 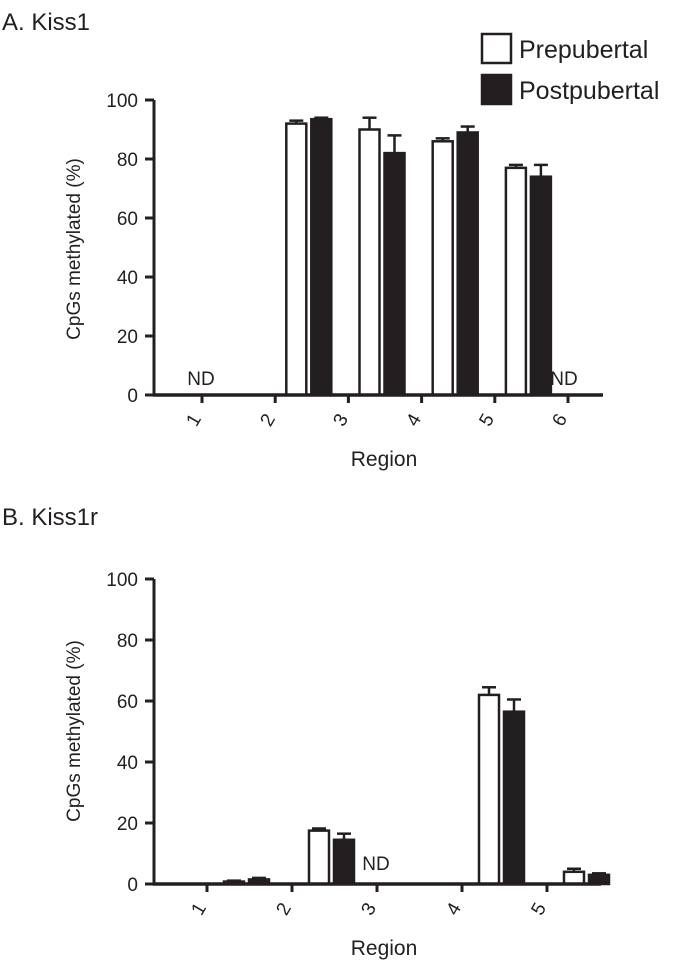 I want to click on panel-b-xtick-5: 5, so click(x=538, y=909).